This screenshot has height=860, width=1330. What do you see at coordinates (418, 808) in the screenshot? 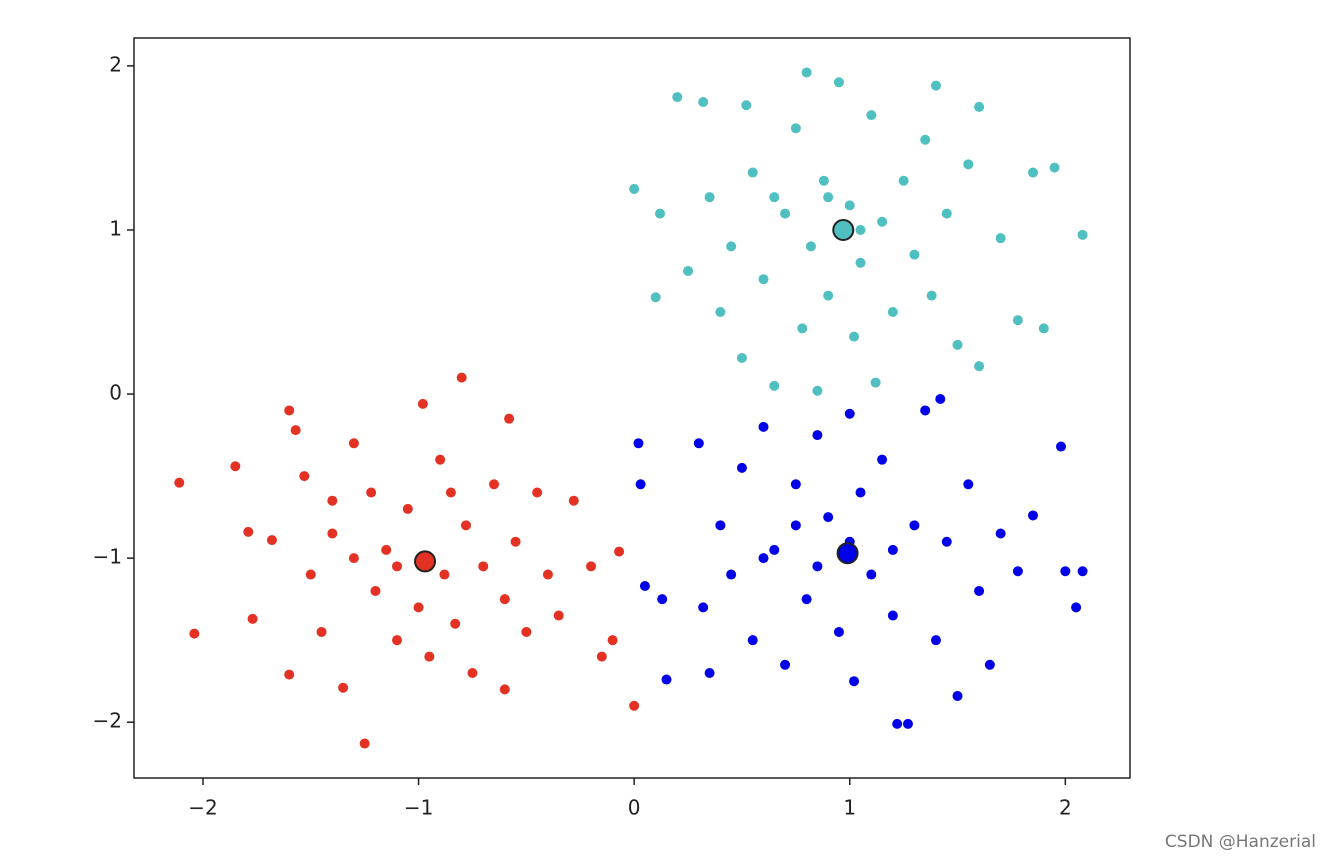
I see `x-tick-label: −1` at bounding box center [418, 808].